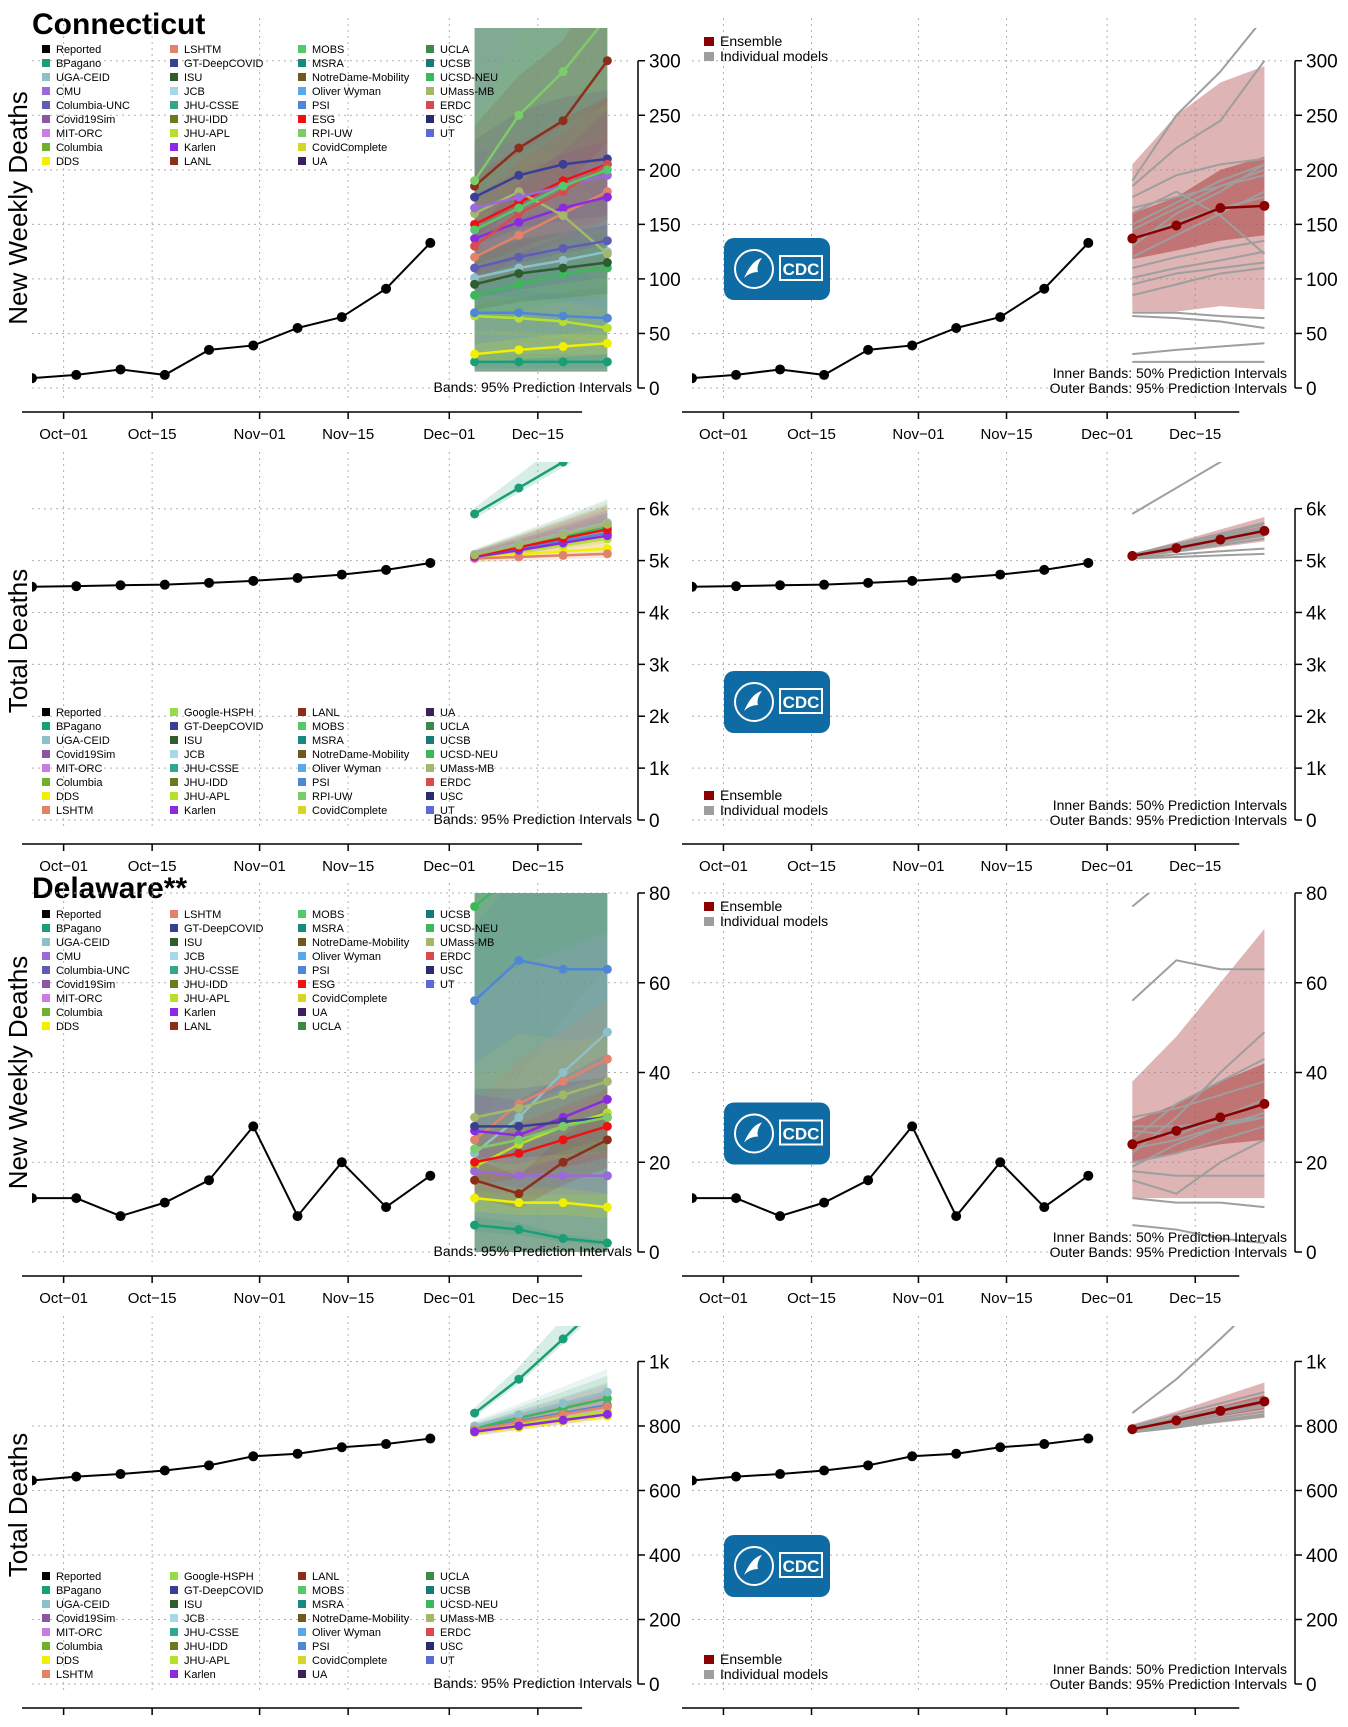 The width and height of the screenshot is (1348, 1727). Describe the element at coordinates (811, 434) in the screenshot. I see `x-tick-label: Oct−15` at that location.